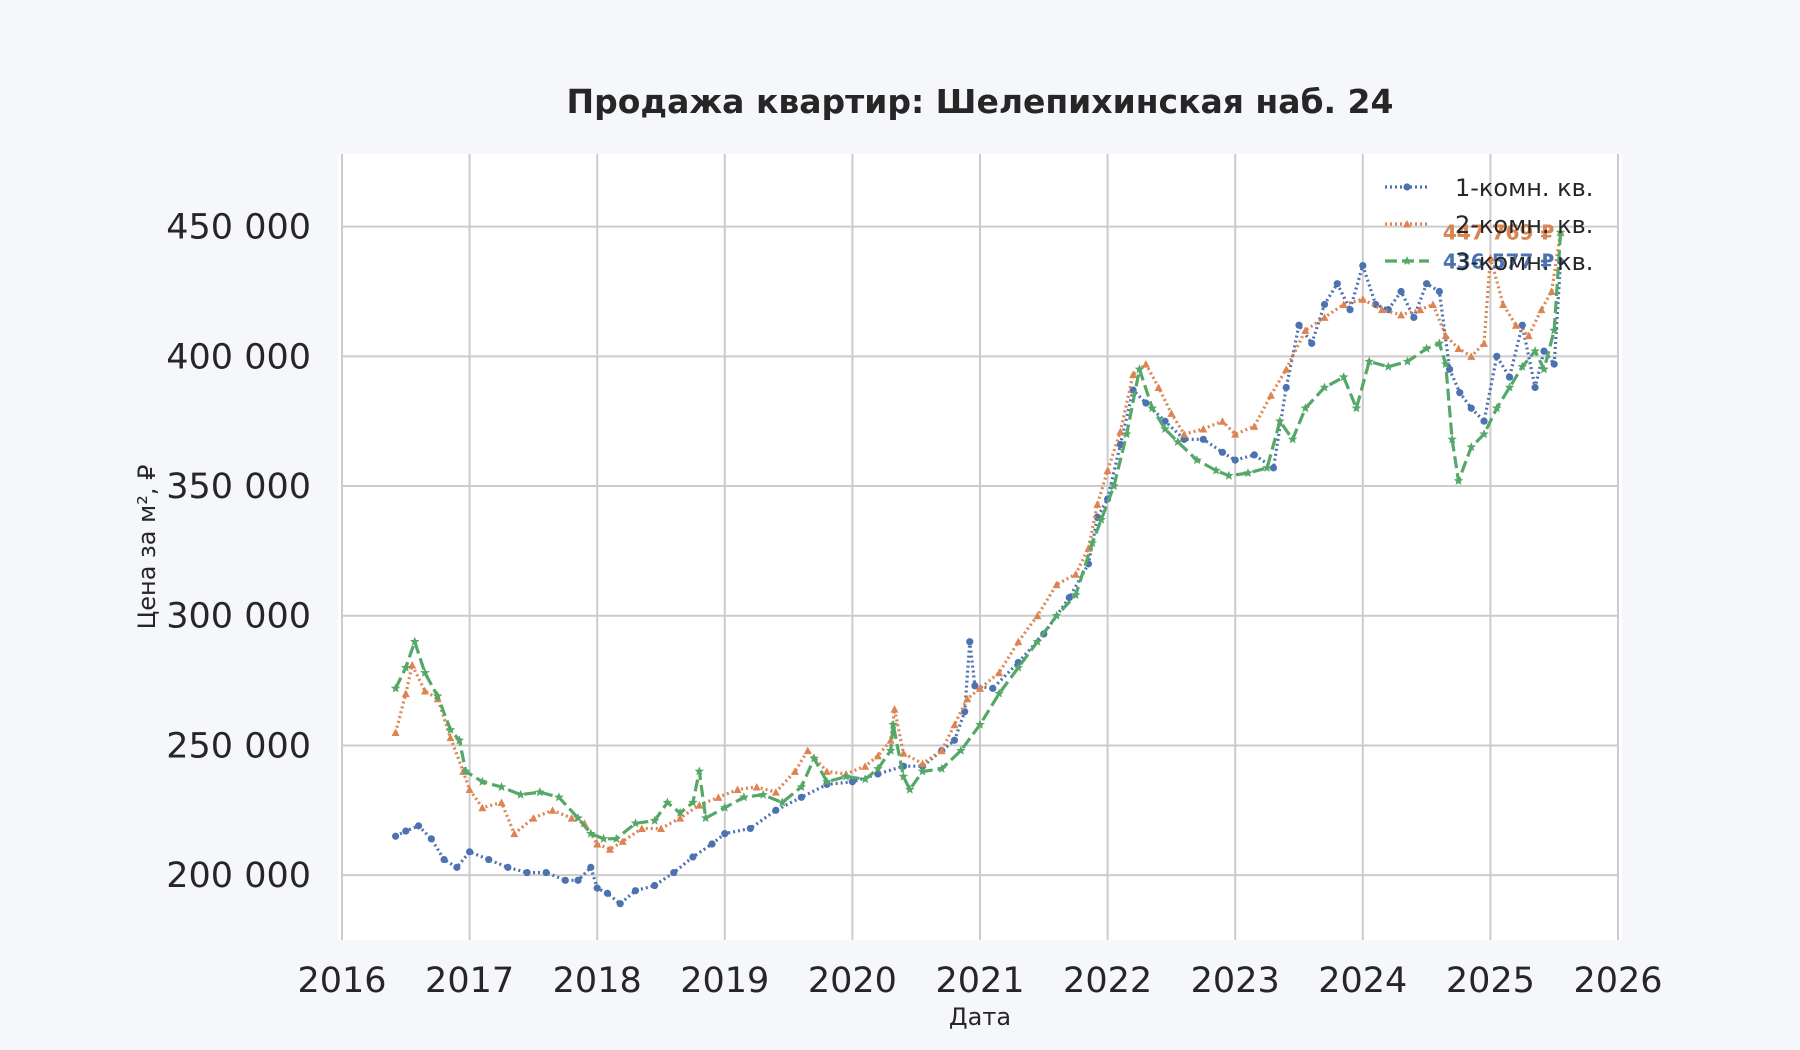 The image size is (1800, 1050). Describe the element at coordinates (979, 981) in the screenshot. I see `x-tick-label: 2021` at that location.